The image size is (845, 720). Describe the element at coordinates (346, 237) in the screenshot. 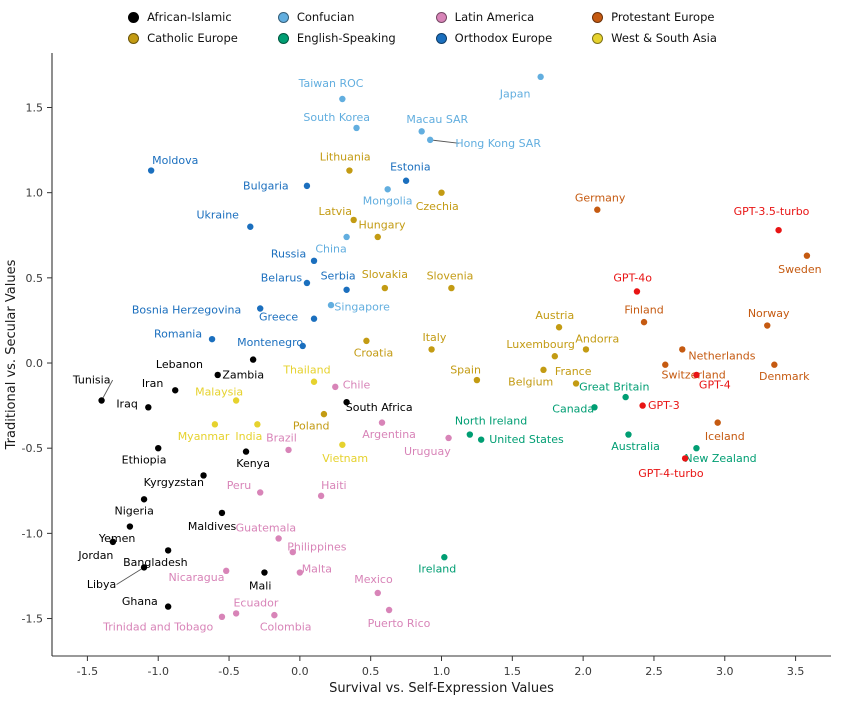

I see `point-china` at that location.